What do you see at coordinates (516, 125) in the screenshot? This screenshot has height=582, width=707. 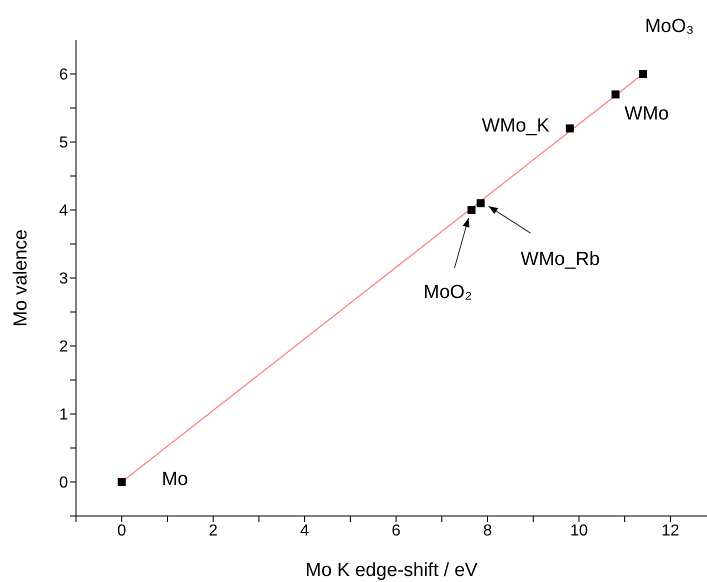 I see `annotation: WMo_K` at bounding box center [516, 125].